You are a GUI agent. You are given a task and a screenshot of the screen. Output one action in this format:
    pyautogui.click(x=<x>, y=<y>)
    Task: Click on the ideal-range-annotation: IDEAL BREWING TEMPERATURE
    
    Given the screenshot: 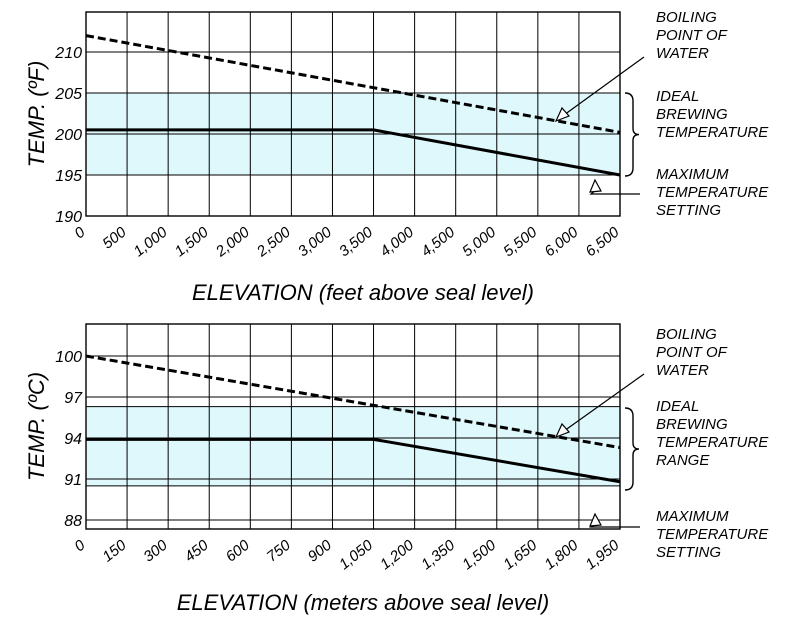 What is the action you would take?
    pyautogui.click(x=712, y=114)
    